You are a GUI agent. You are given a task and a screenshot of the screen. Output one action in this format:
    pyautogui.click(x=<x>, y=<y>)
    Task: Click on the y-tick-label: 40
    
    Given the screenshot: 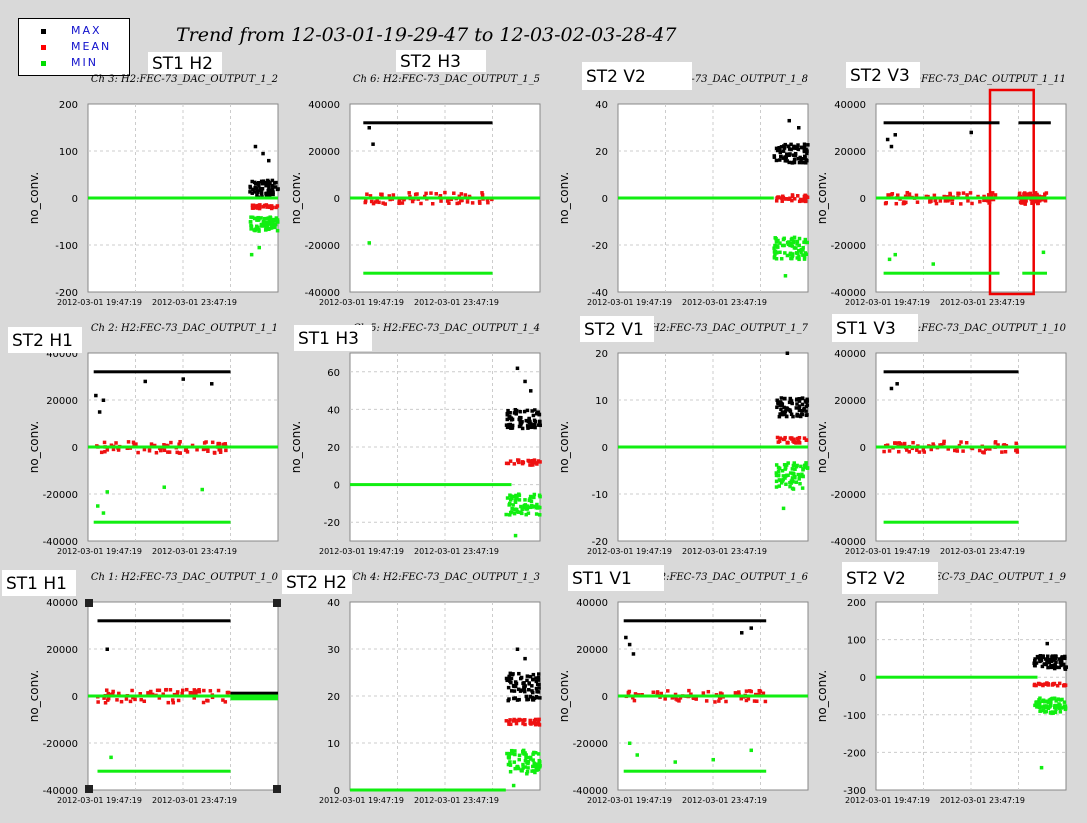 What is the action you would take?
    pyautogui.click(x=333, y=410)
    